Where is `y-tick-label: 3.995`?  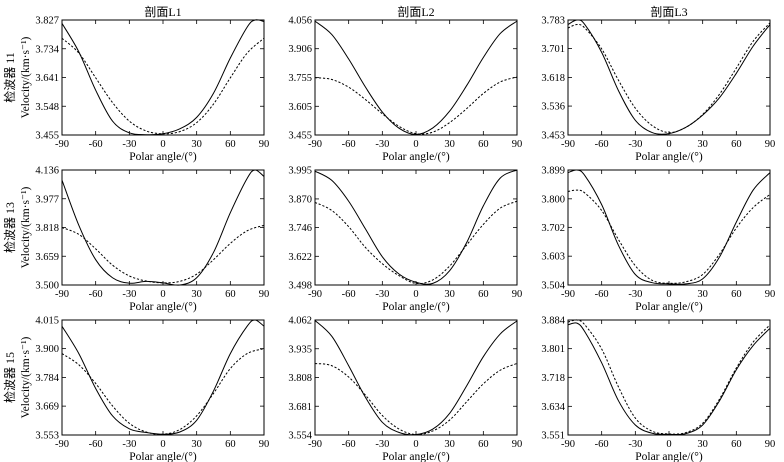
y-tick-label: 3.995 is located at coordinates (300, 171).